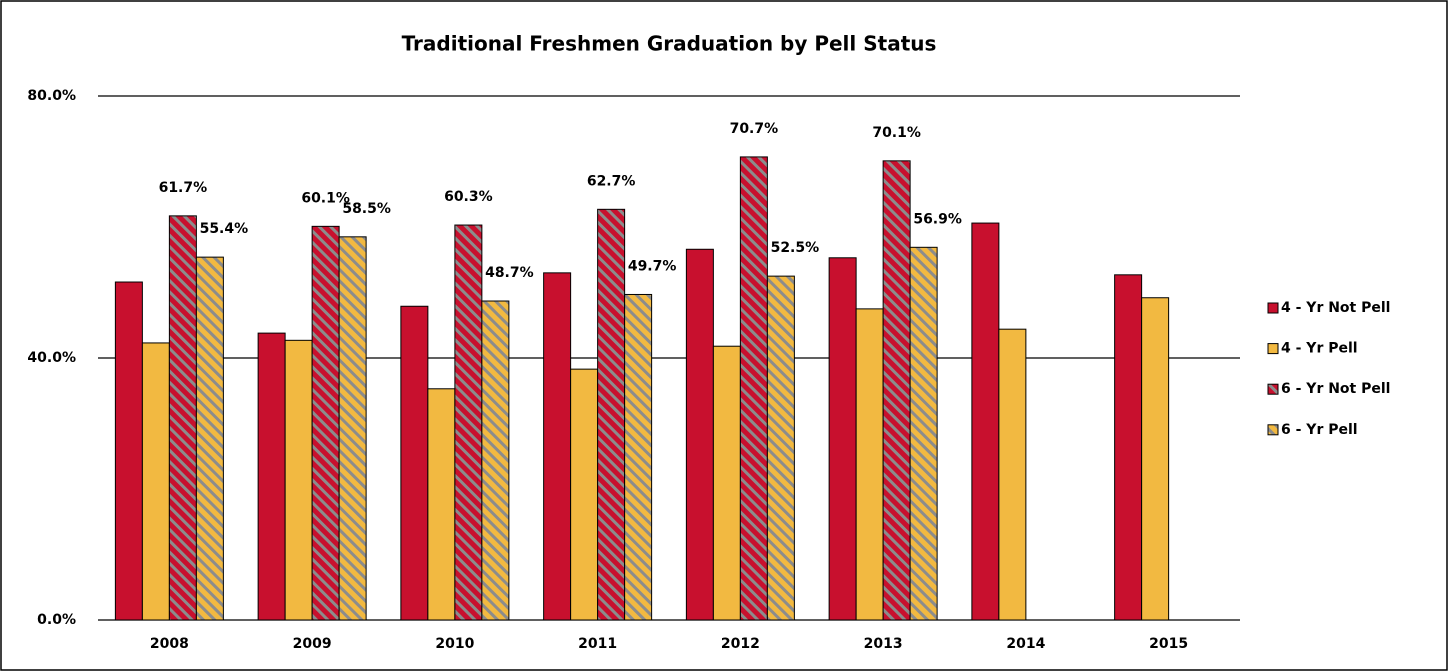  Describe the element at coordinates (183, 188) in the screenshot. I see `data-label: 61.7%` at that location.